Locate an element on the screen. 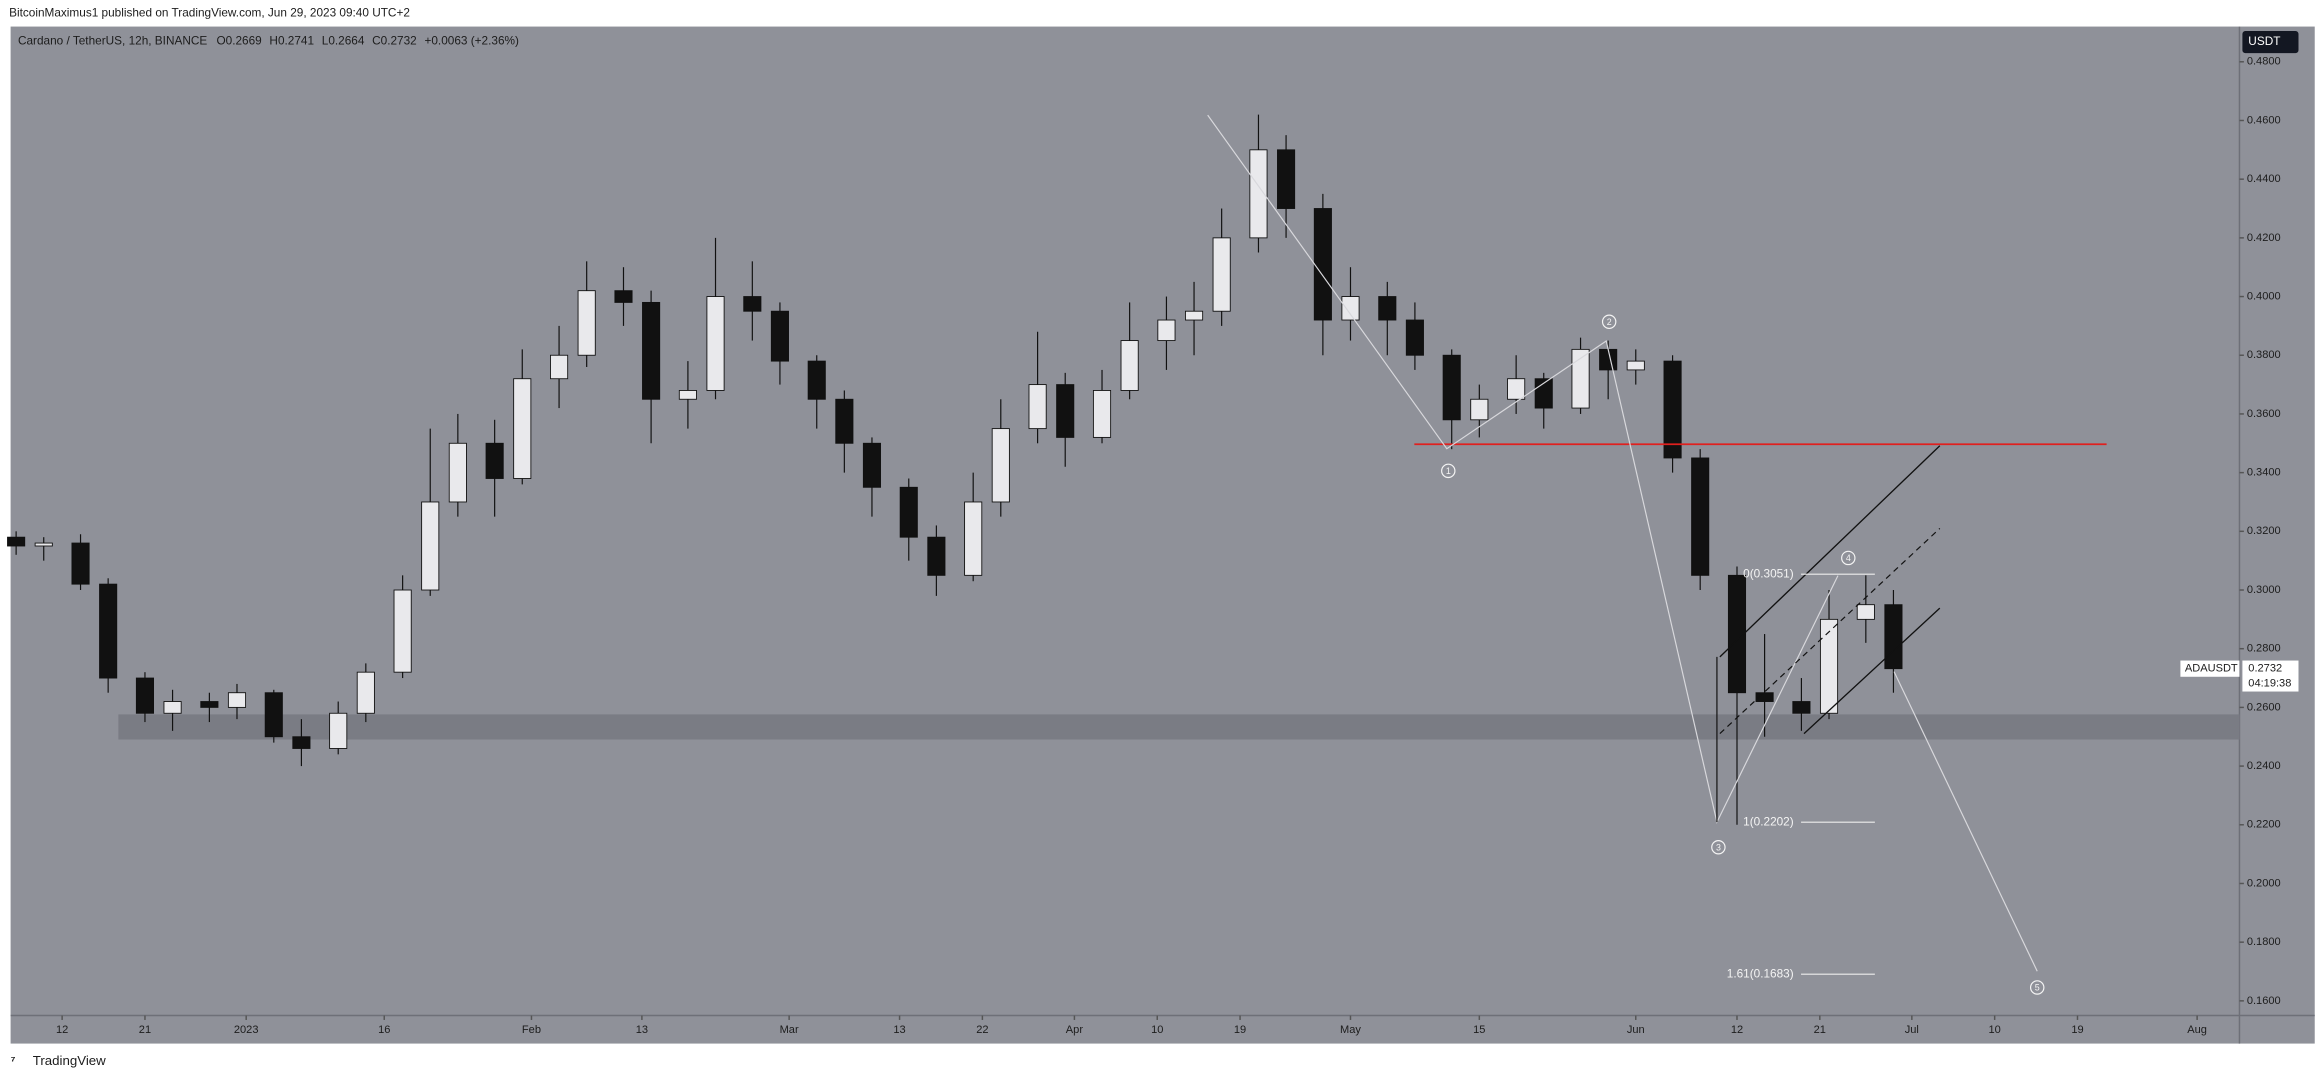 The image size is (2315, 1079). x-tick-label: 15 is located at coordinates (1479, 1030).